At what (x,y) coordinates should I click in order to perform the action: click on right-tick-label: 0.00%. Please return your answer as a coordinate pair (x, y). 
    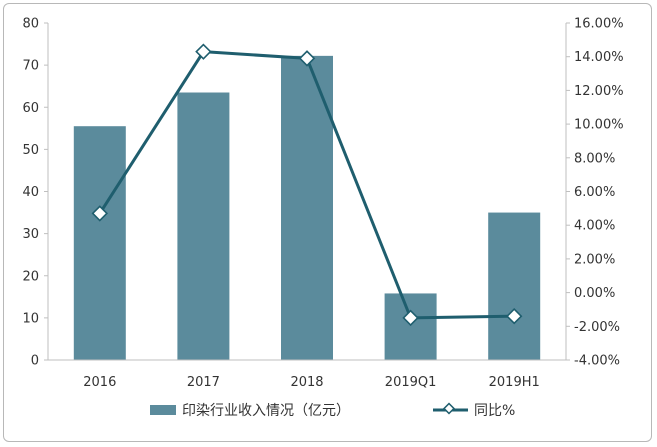
    Looking at the image, I should click on (594, 293).